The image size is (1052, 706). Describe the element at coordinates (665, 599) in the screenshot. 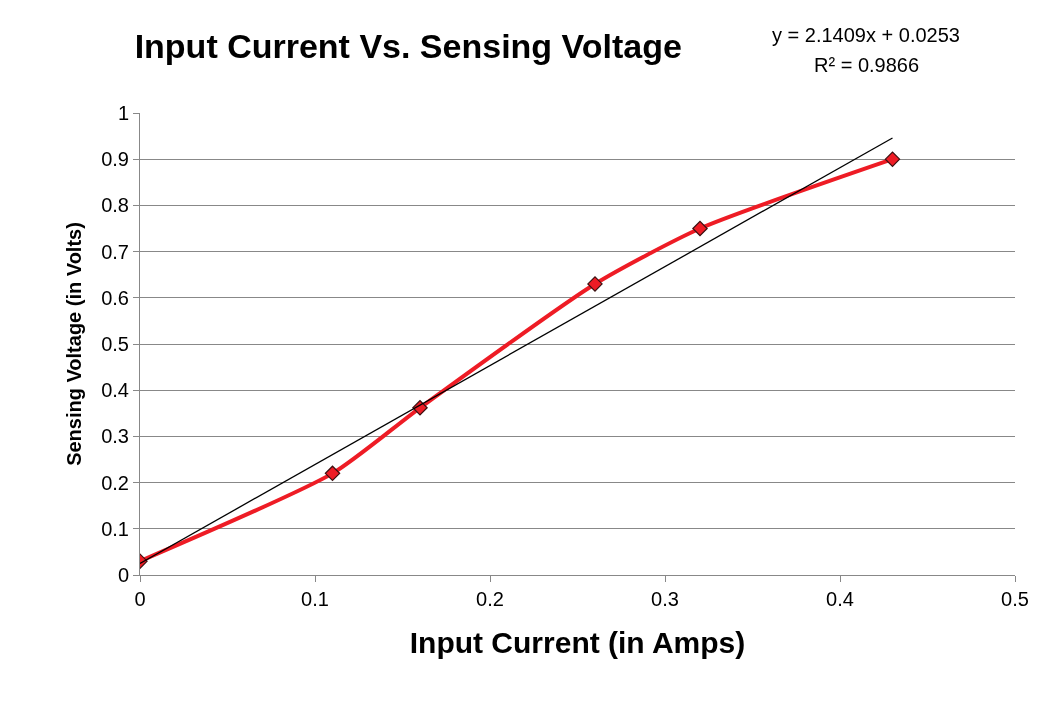

I see `x-tick-label: 0.3` at that location.